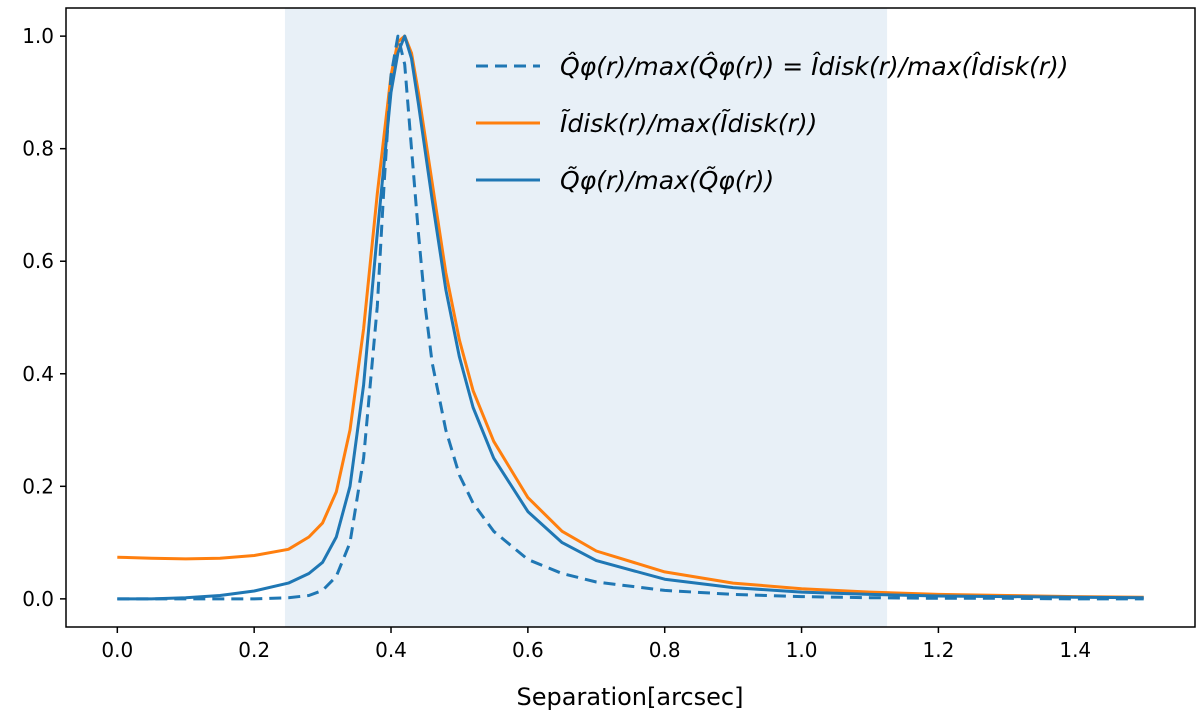 This screenshot has width=1200, height=718. I want to click on y-tick-label: 0.0, so click(38, 599).